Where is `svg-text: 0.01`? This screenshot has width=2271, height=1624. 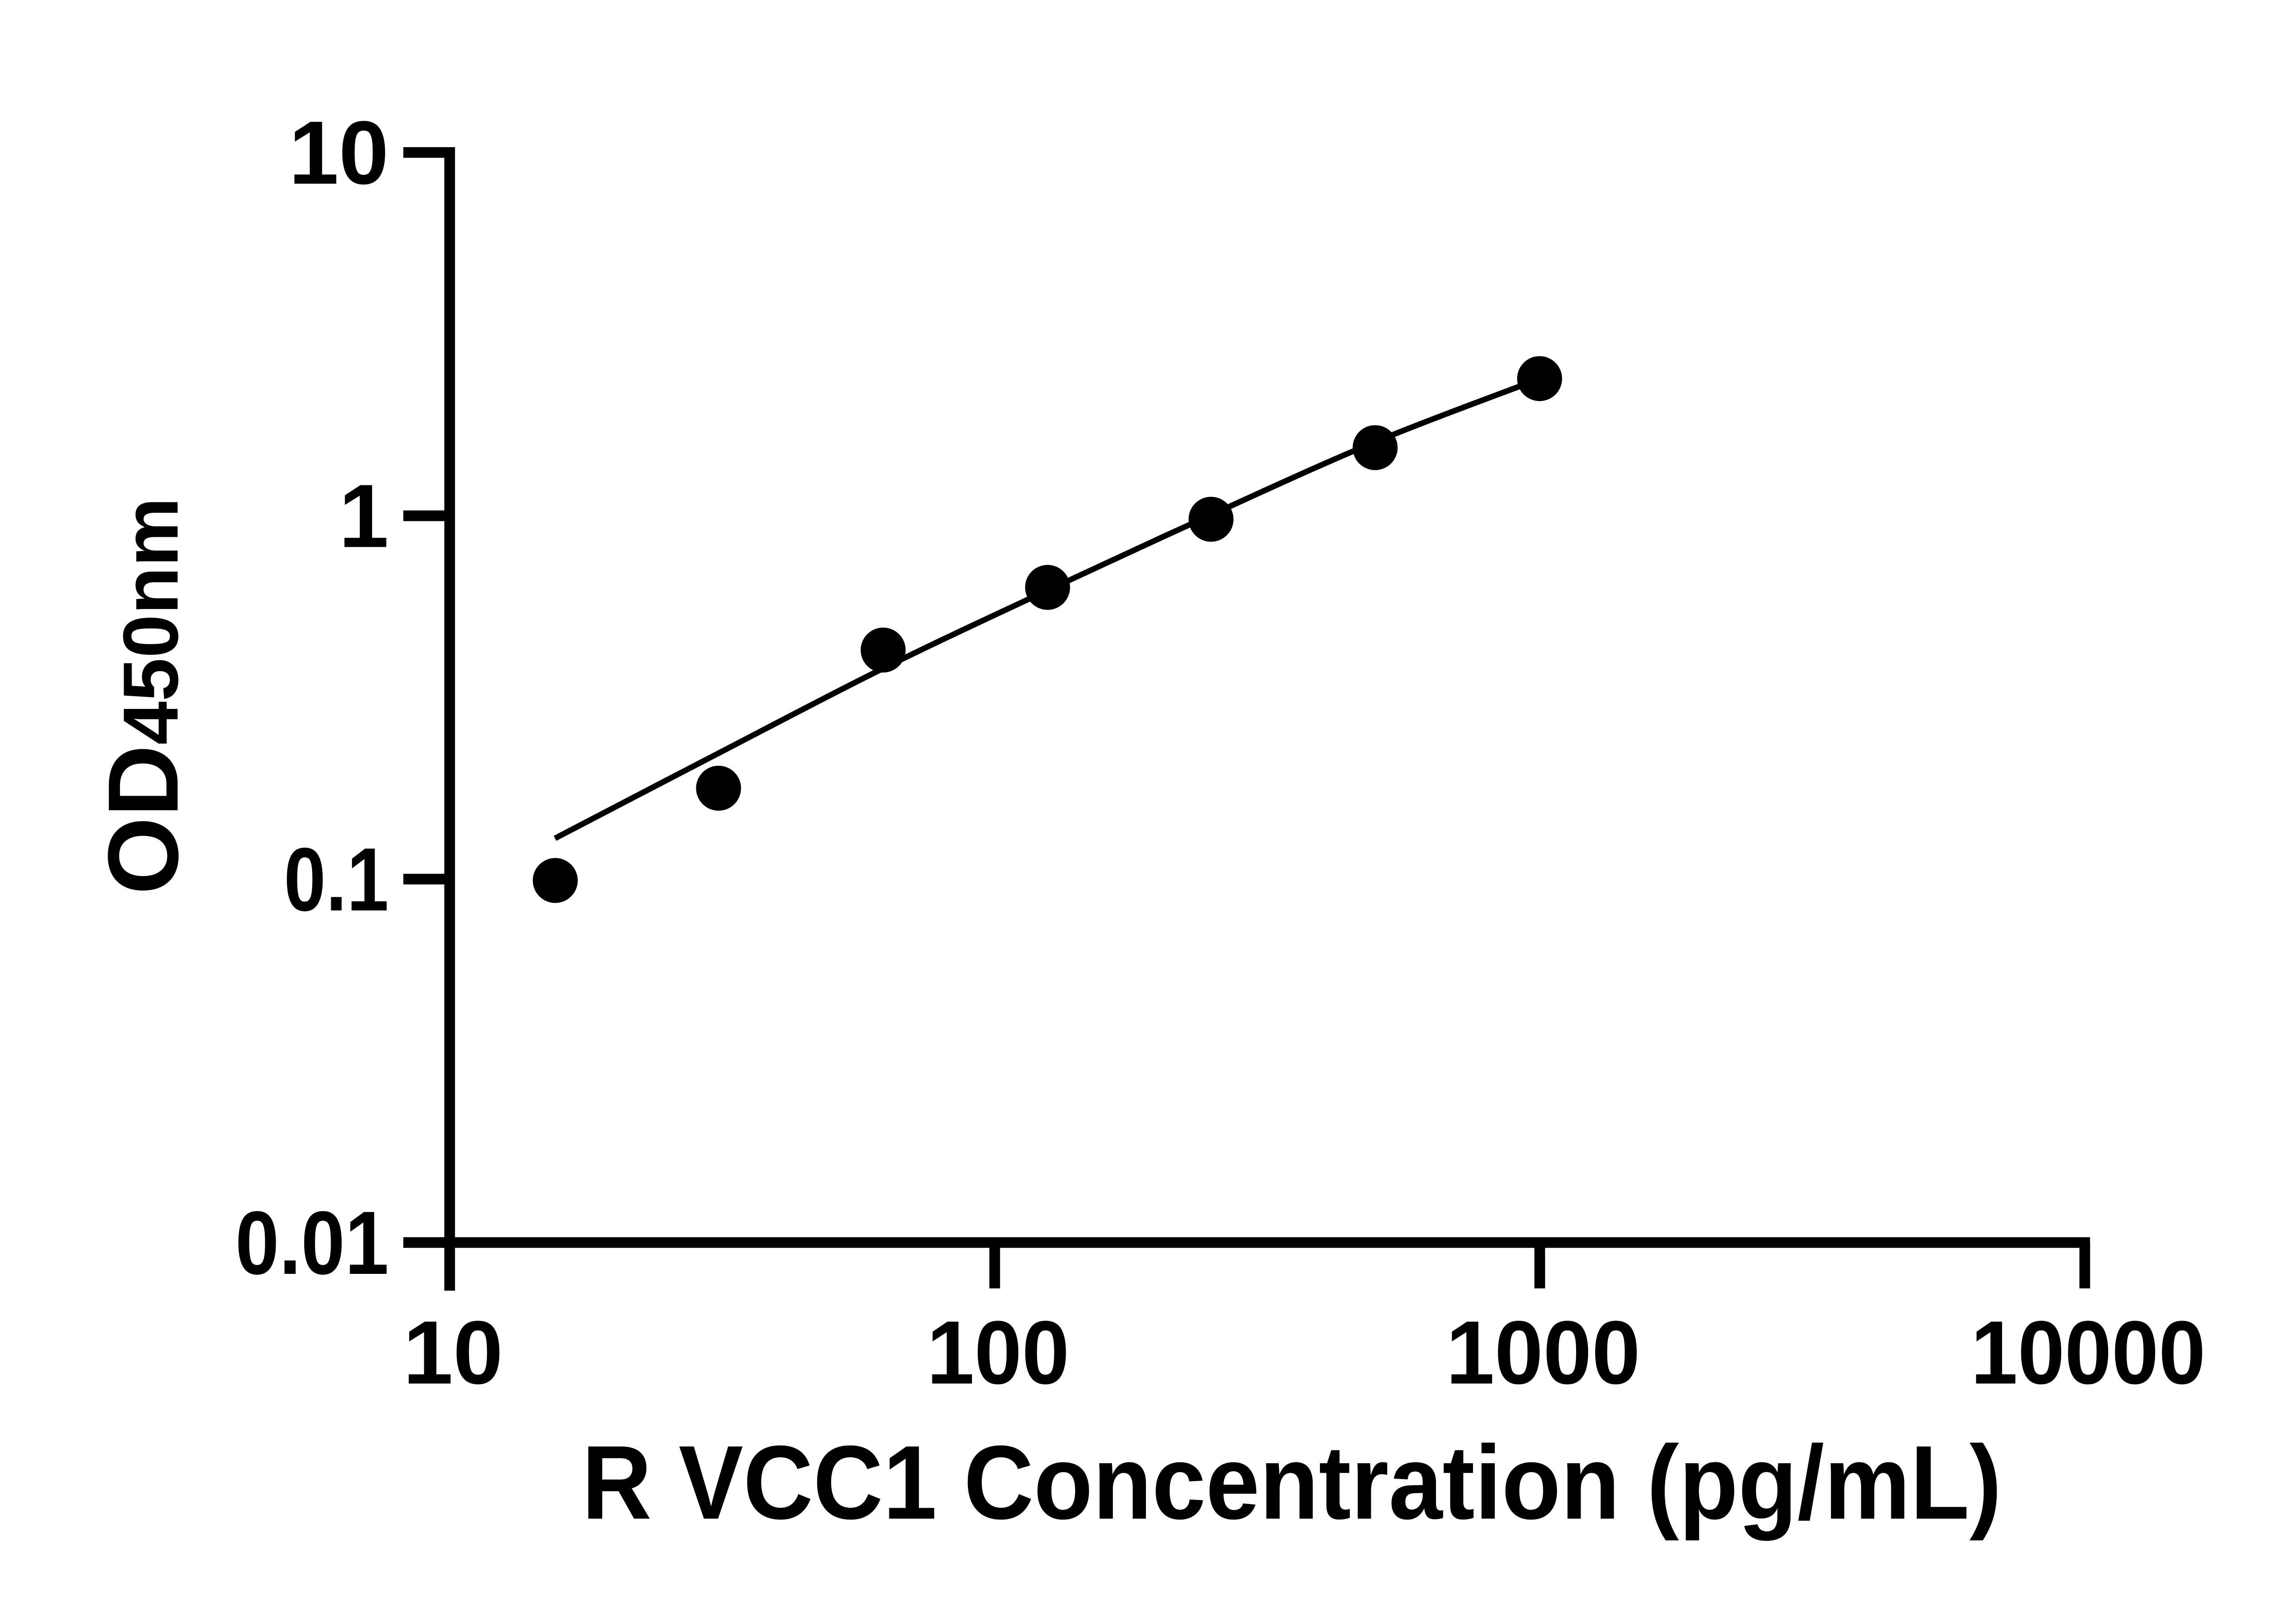
svg-text: 0.01 is located at coordinates (312, 1243).